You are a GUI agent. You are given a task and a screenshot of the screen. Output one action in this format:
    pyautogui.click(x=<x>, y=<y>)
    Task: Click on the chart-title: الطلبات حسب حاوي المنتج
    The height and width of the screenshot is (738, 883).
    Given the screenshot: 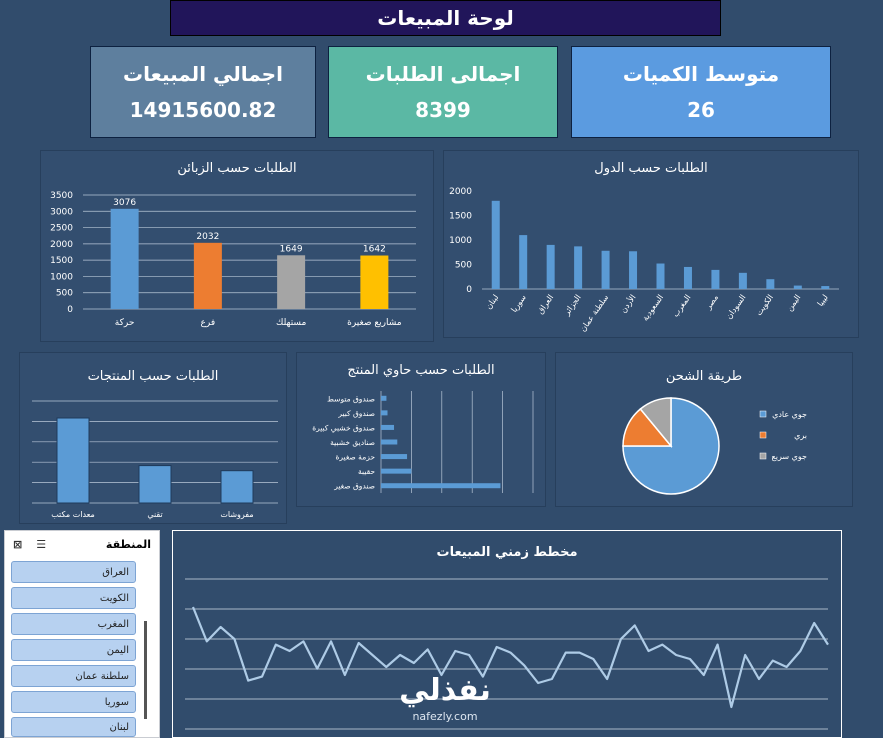 What is the action you would take?
    pyautogui.click(x=421, y=370)
    